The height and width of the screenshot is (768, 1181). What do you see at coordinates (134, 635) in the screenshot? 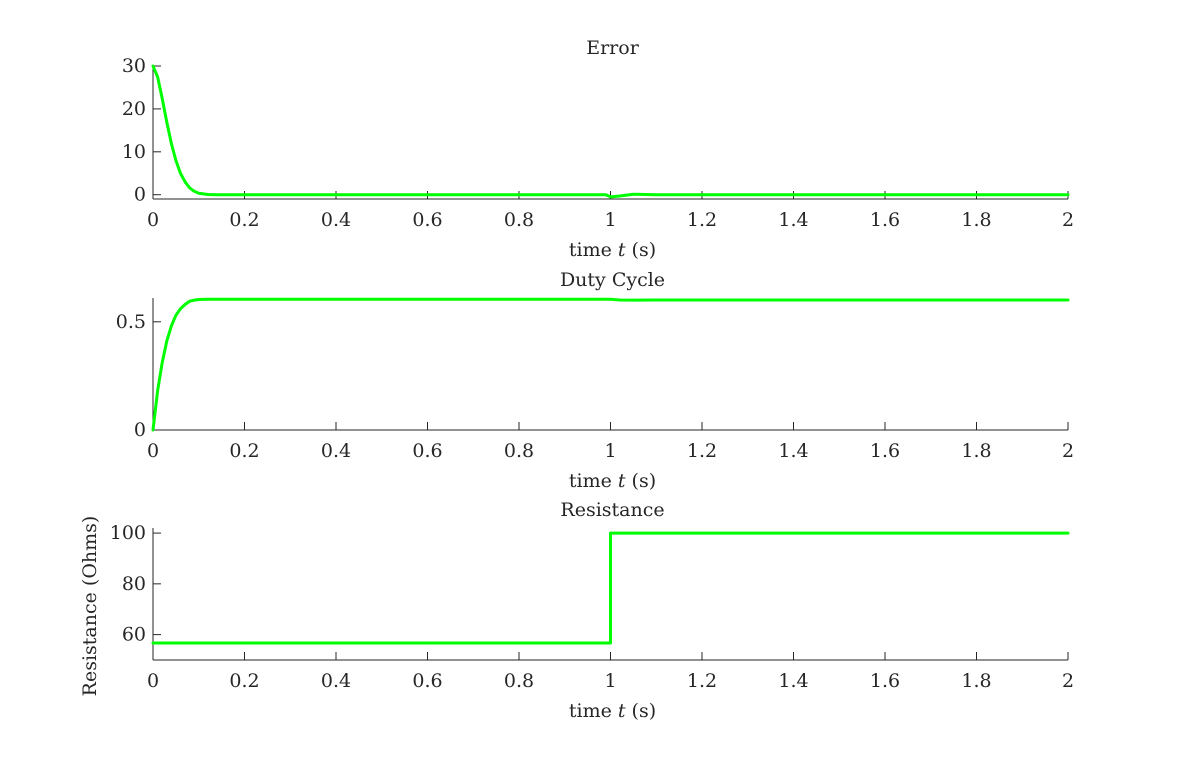
I see `y-tick-label: 60` at bounding box center [134, 635].